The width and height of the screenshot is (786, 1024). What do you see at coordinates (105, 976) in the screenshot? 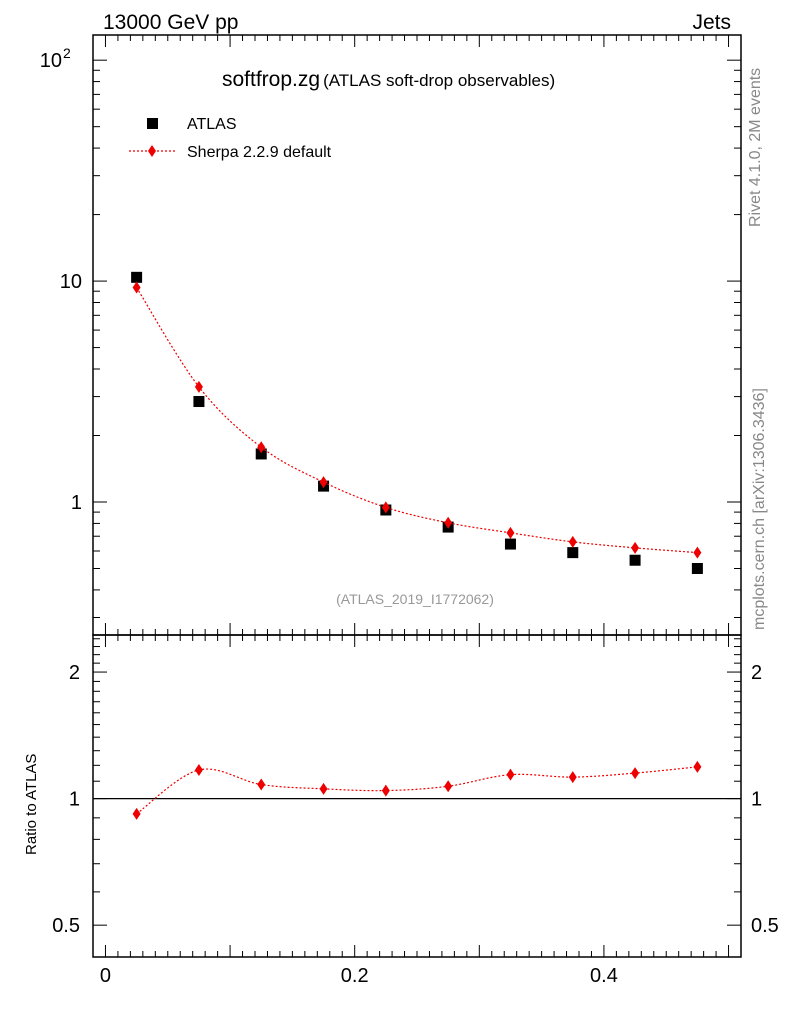
I see `x-tick-label: 0` at bounding box center [105, 976].